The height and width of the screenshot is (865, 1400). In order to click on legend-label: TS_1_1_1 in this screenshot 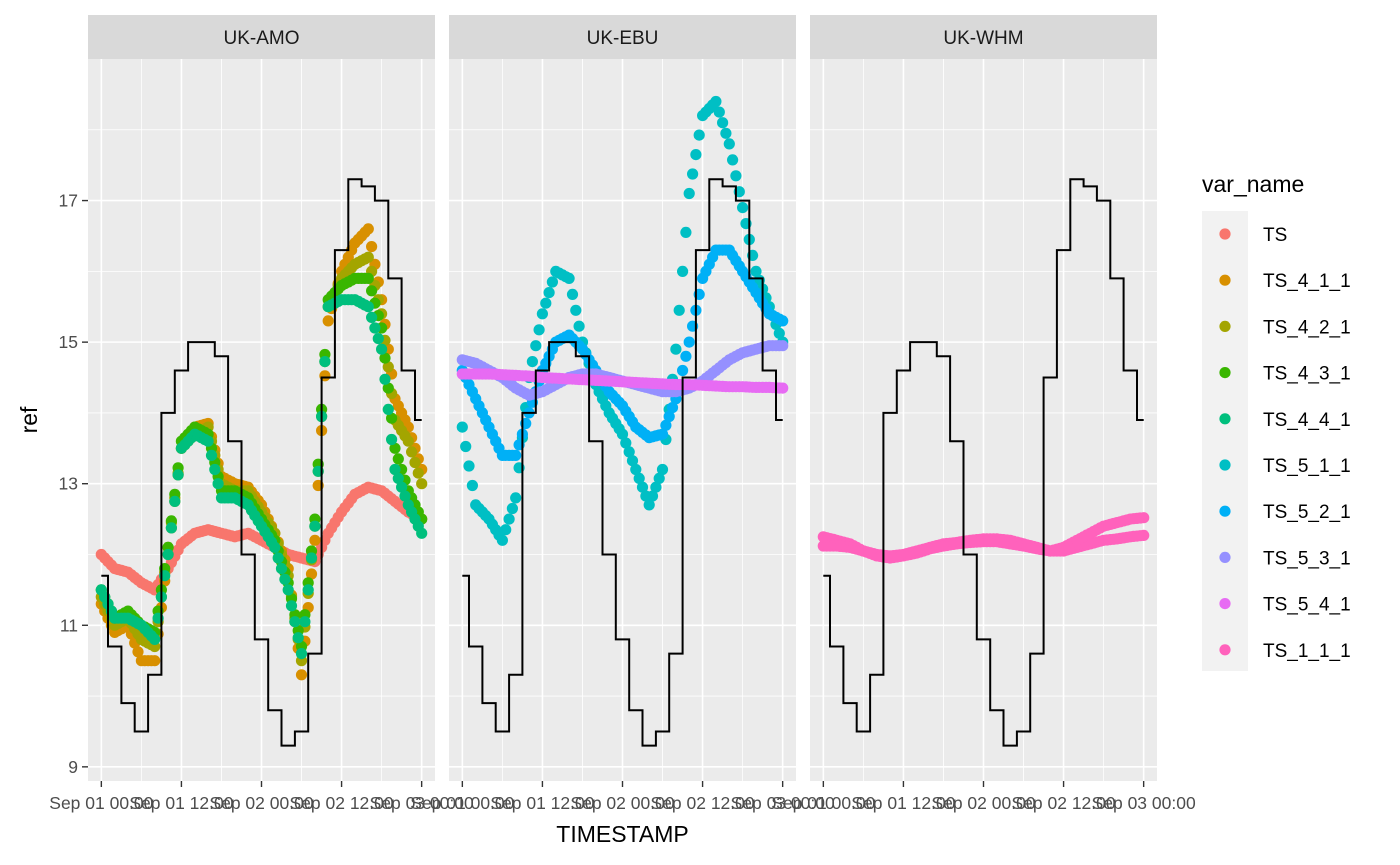, I will do `click(1307, 651)`.